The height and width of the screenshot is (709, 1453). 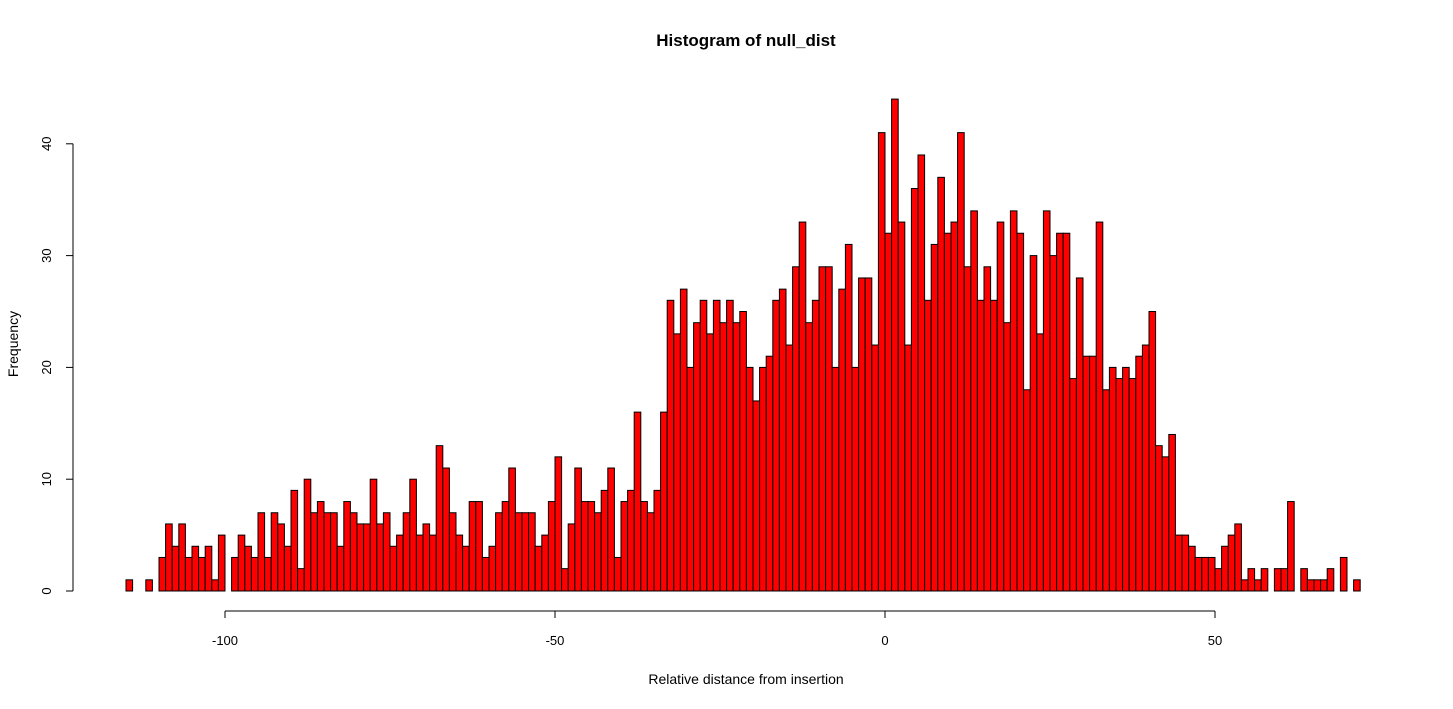 I want to click on y-tick-label: 20, so click(x=46, y=367).